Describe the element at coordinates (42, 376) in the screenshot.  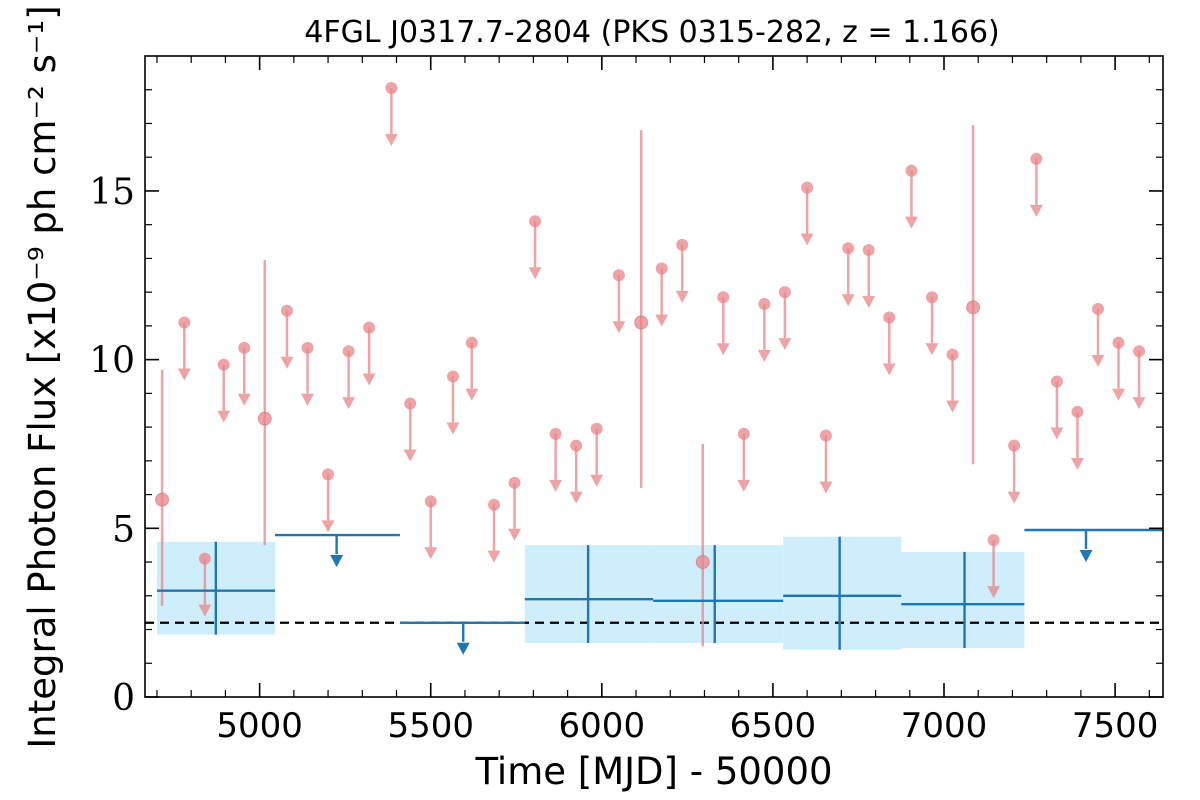
I see `y-axis-label: Integral Photon Flux [x10⁻⁹ ph cm⁻² s⁻¹]` at that location.